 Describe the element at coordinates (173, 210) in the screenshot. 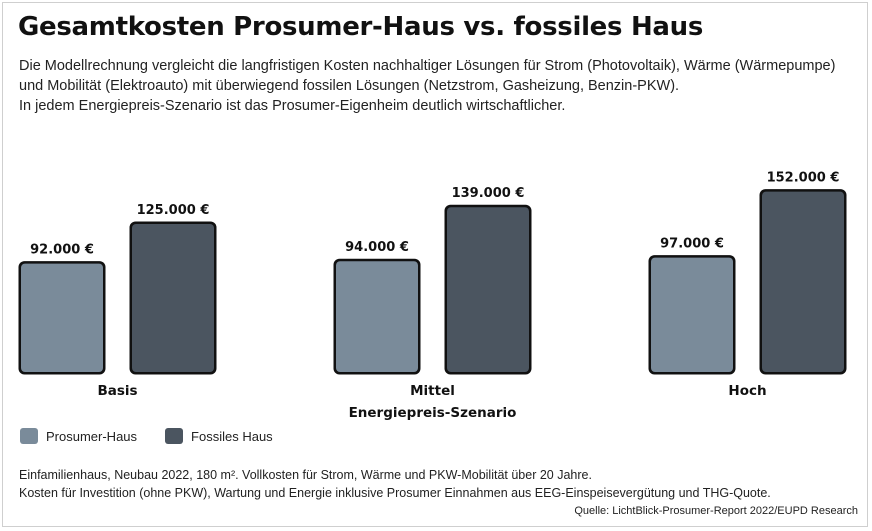

I see `data-label: 125.000 €` at that location.